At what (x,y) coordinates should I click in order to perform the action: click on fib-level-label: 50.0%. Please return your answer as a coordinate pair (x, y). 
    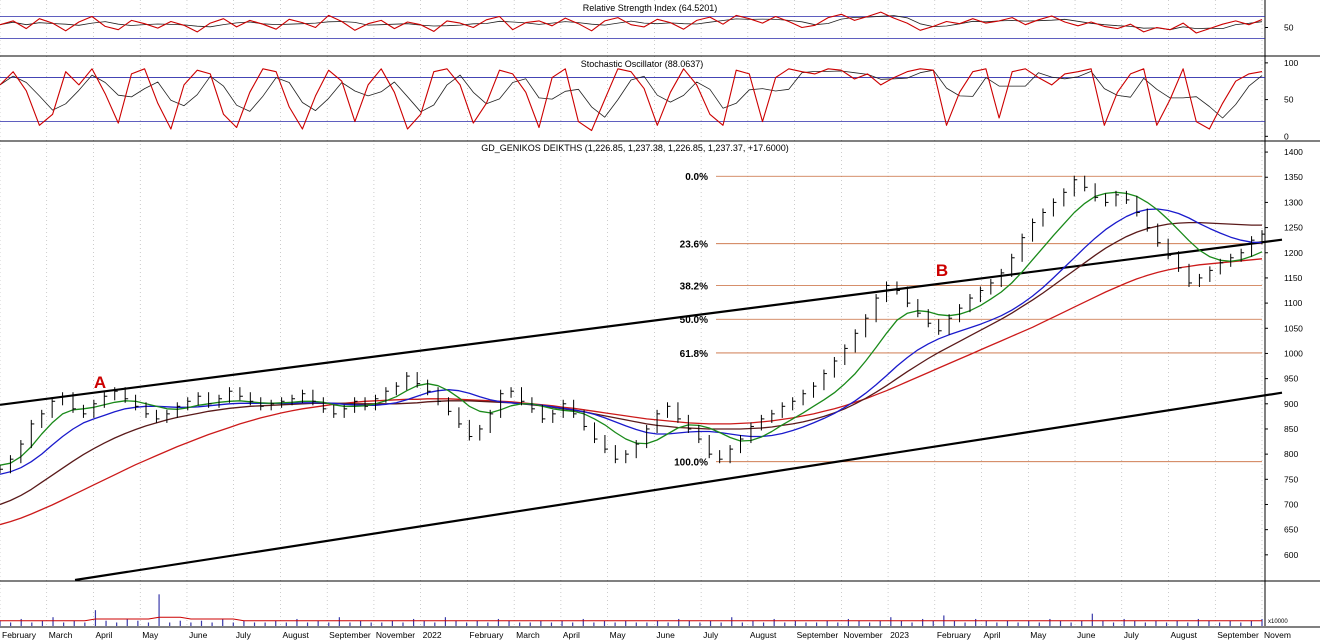
    Looking at the image, I should click on (694, 320).